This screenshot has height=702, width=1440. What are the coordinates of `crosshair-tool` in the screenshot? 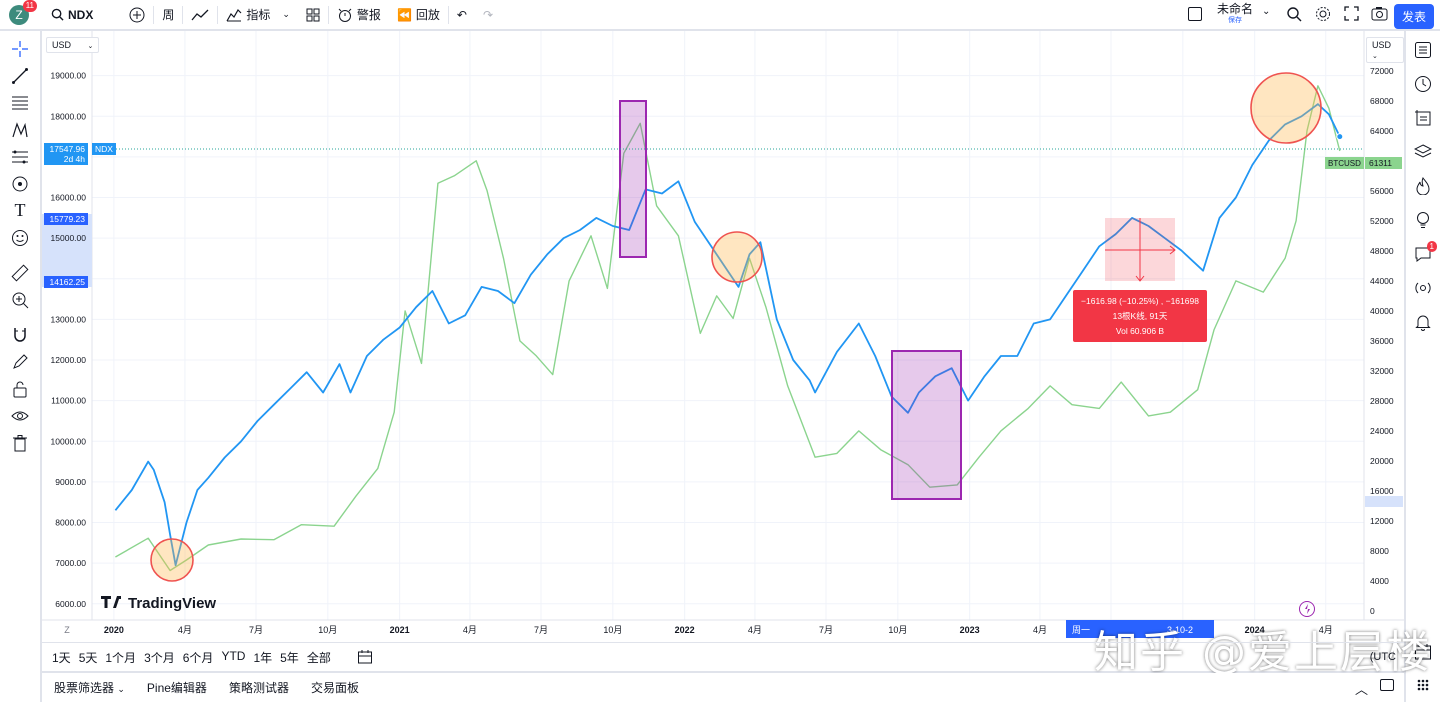 It's located at (20, 48).